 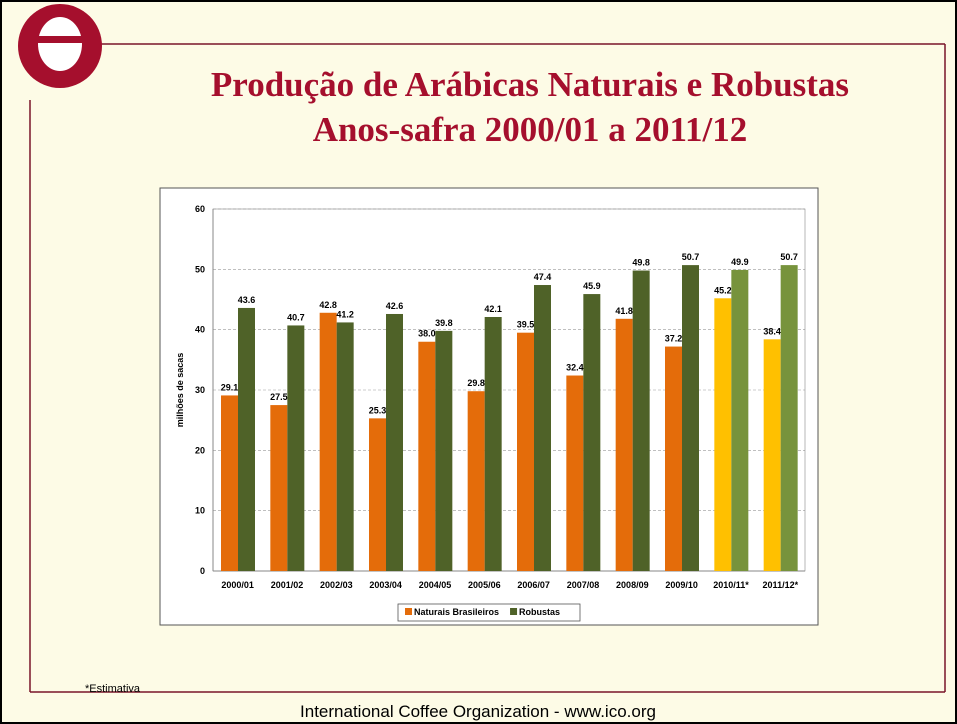 What do you see at coordinates (200, 390) in the screenshot?
I see `y-tick-label: 30` at bounding box center [200, 390].